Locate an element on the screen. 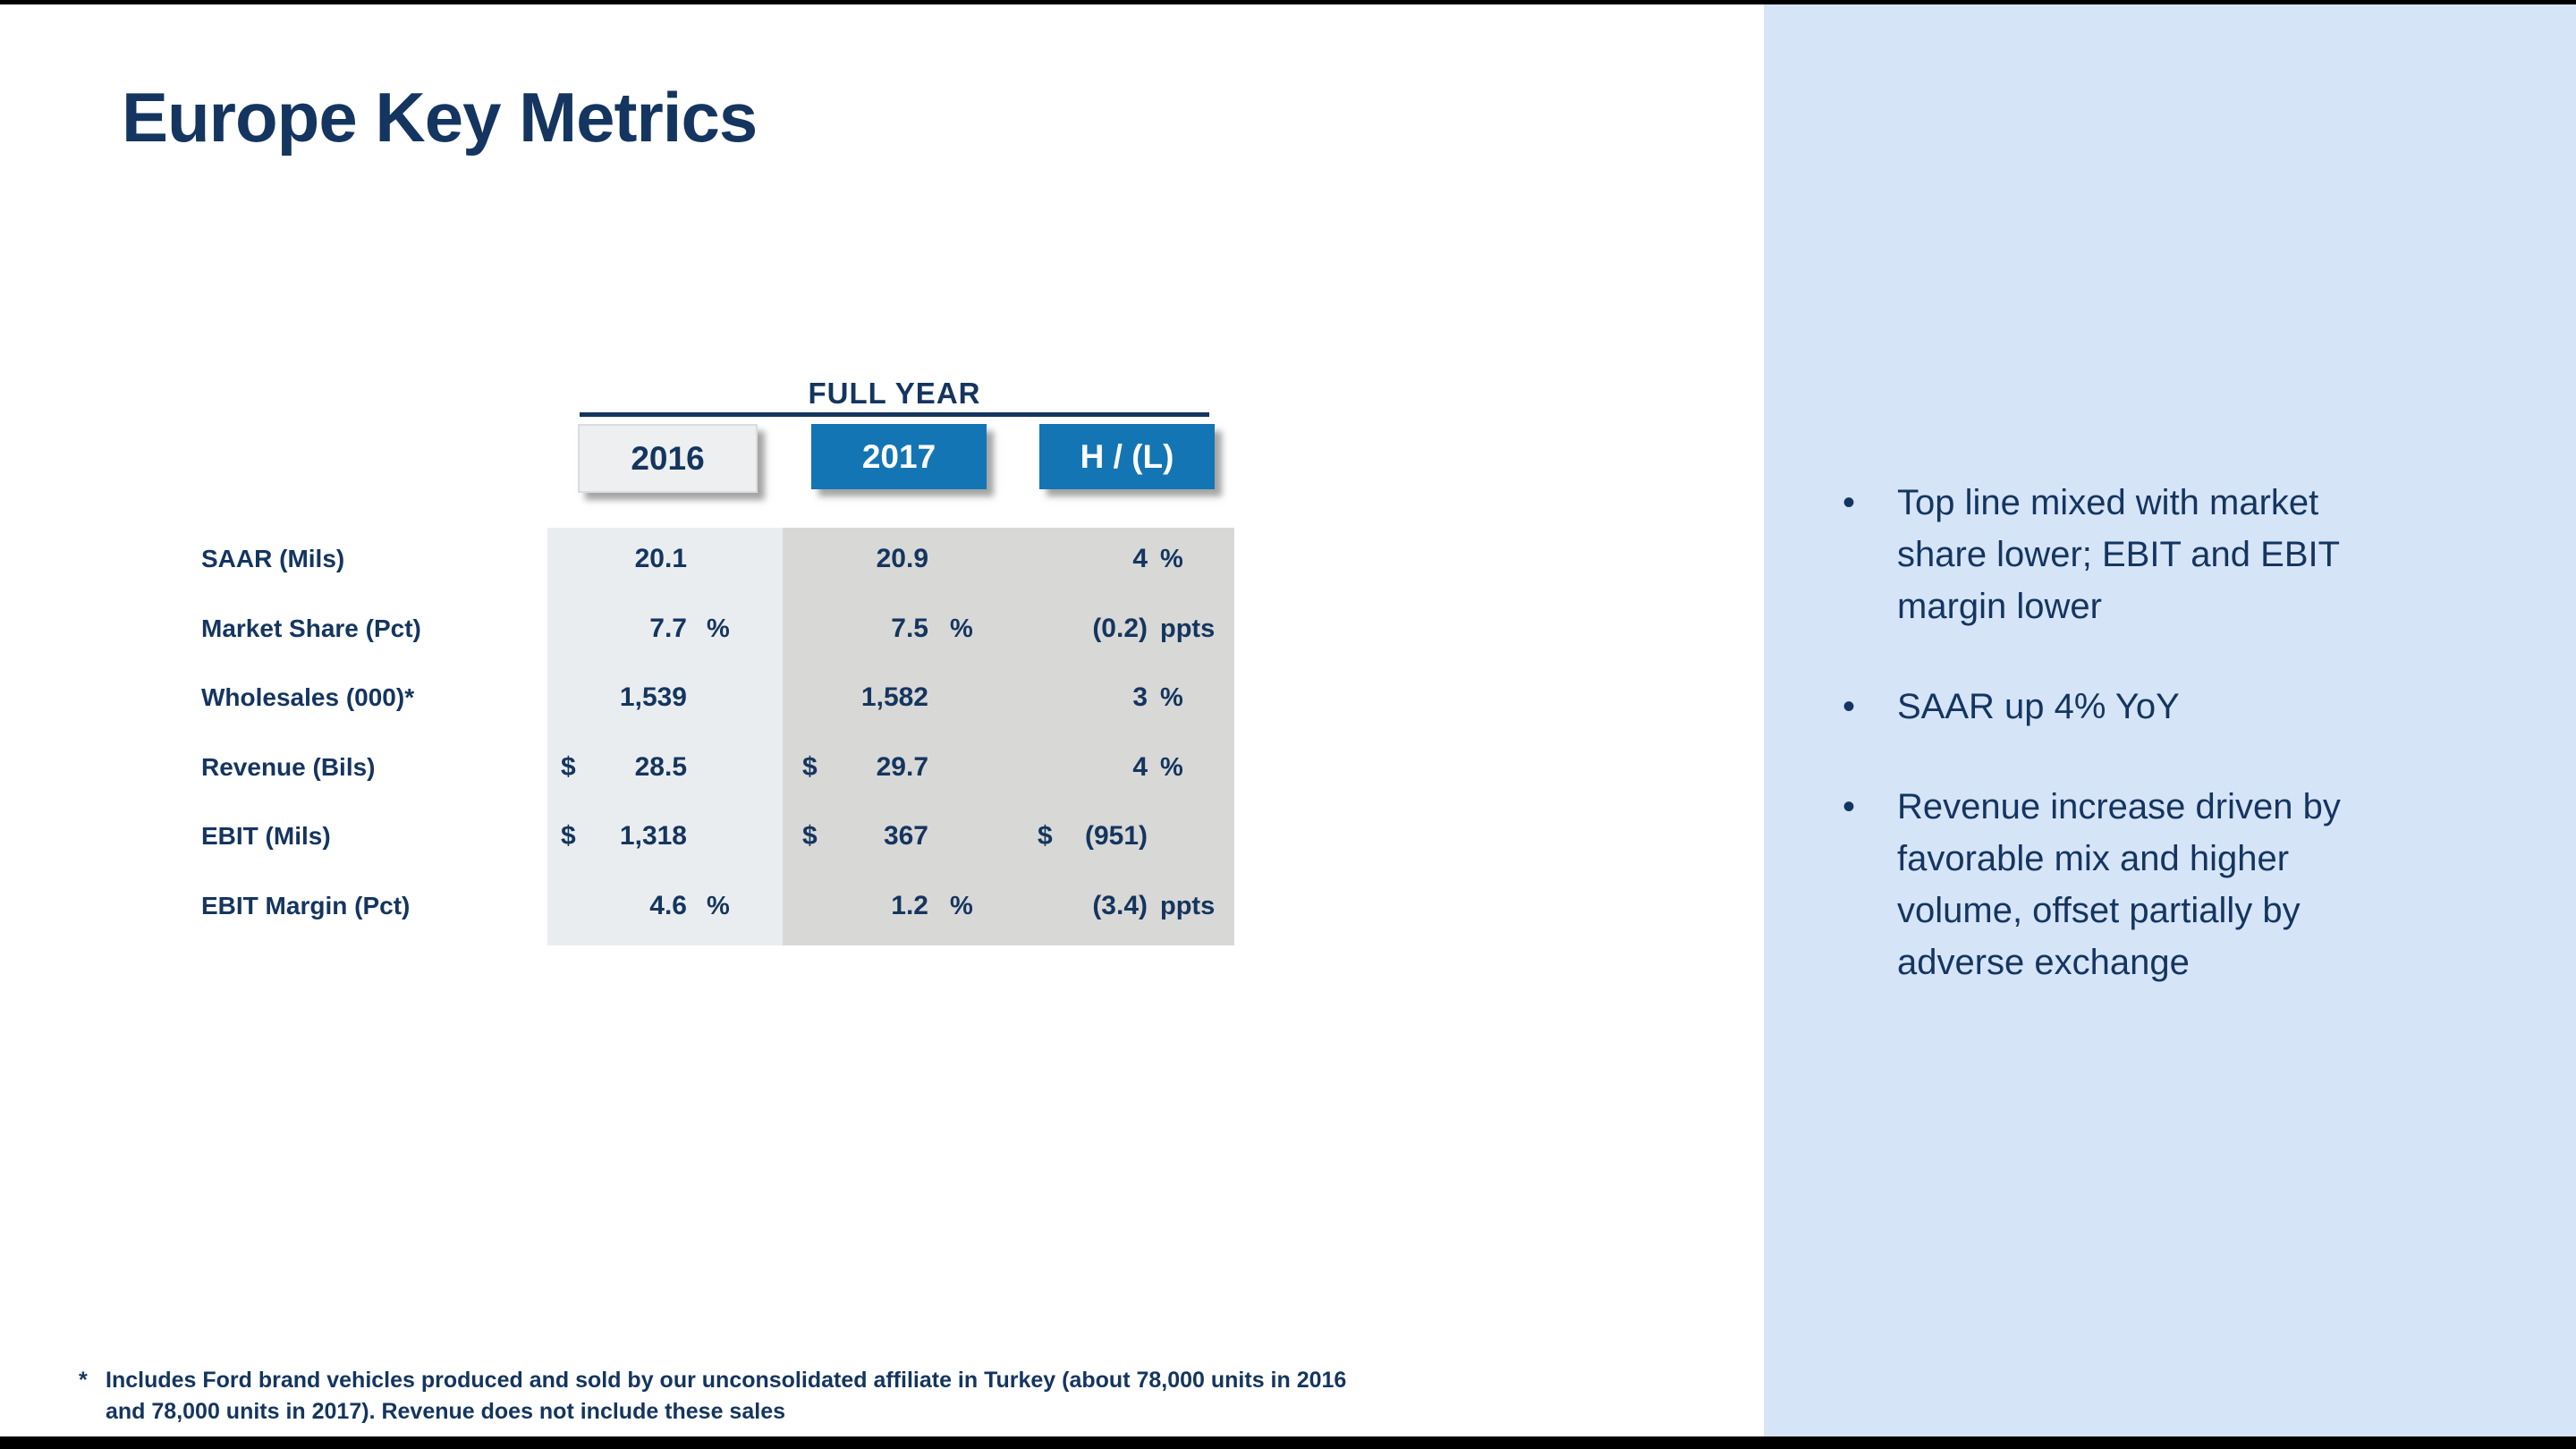  column-shading-2017-hl is located at coordinates (1008, 736).